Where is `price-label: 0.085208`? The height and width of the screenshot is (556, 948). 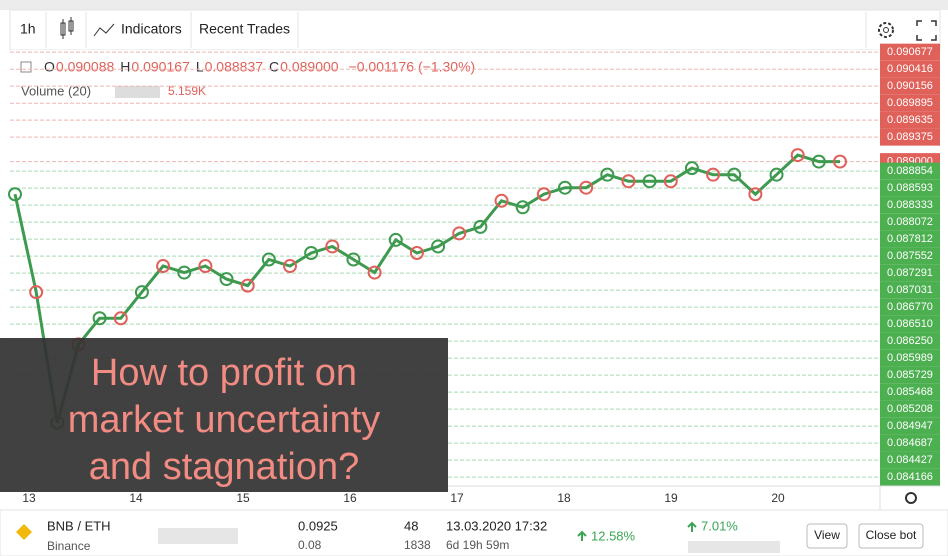
price-label: 0.085208 is located at coordinates (910, 409).